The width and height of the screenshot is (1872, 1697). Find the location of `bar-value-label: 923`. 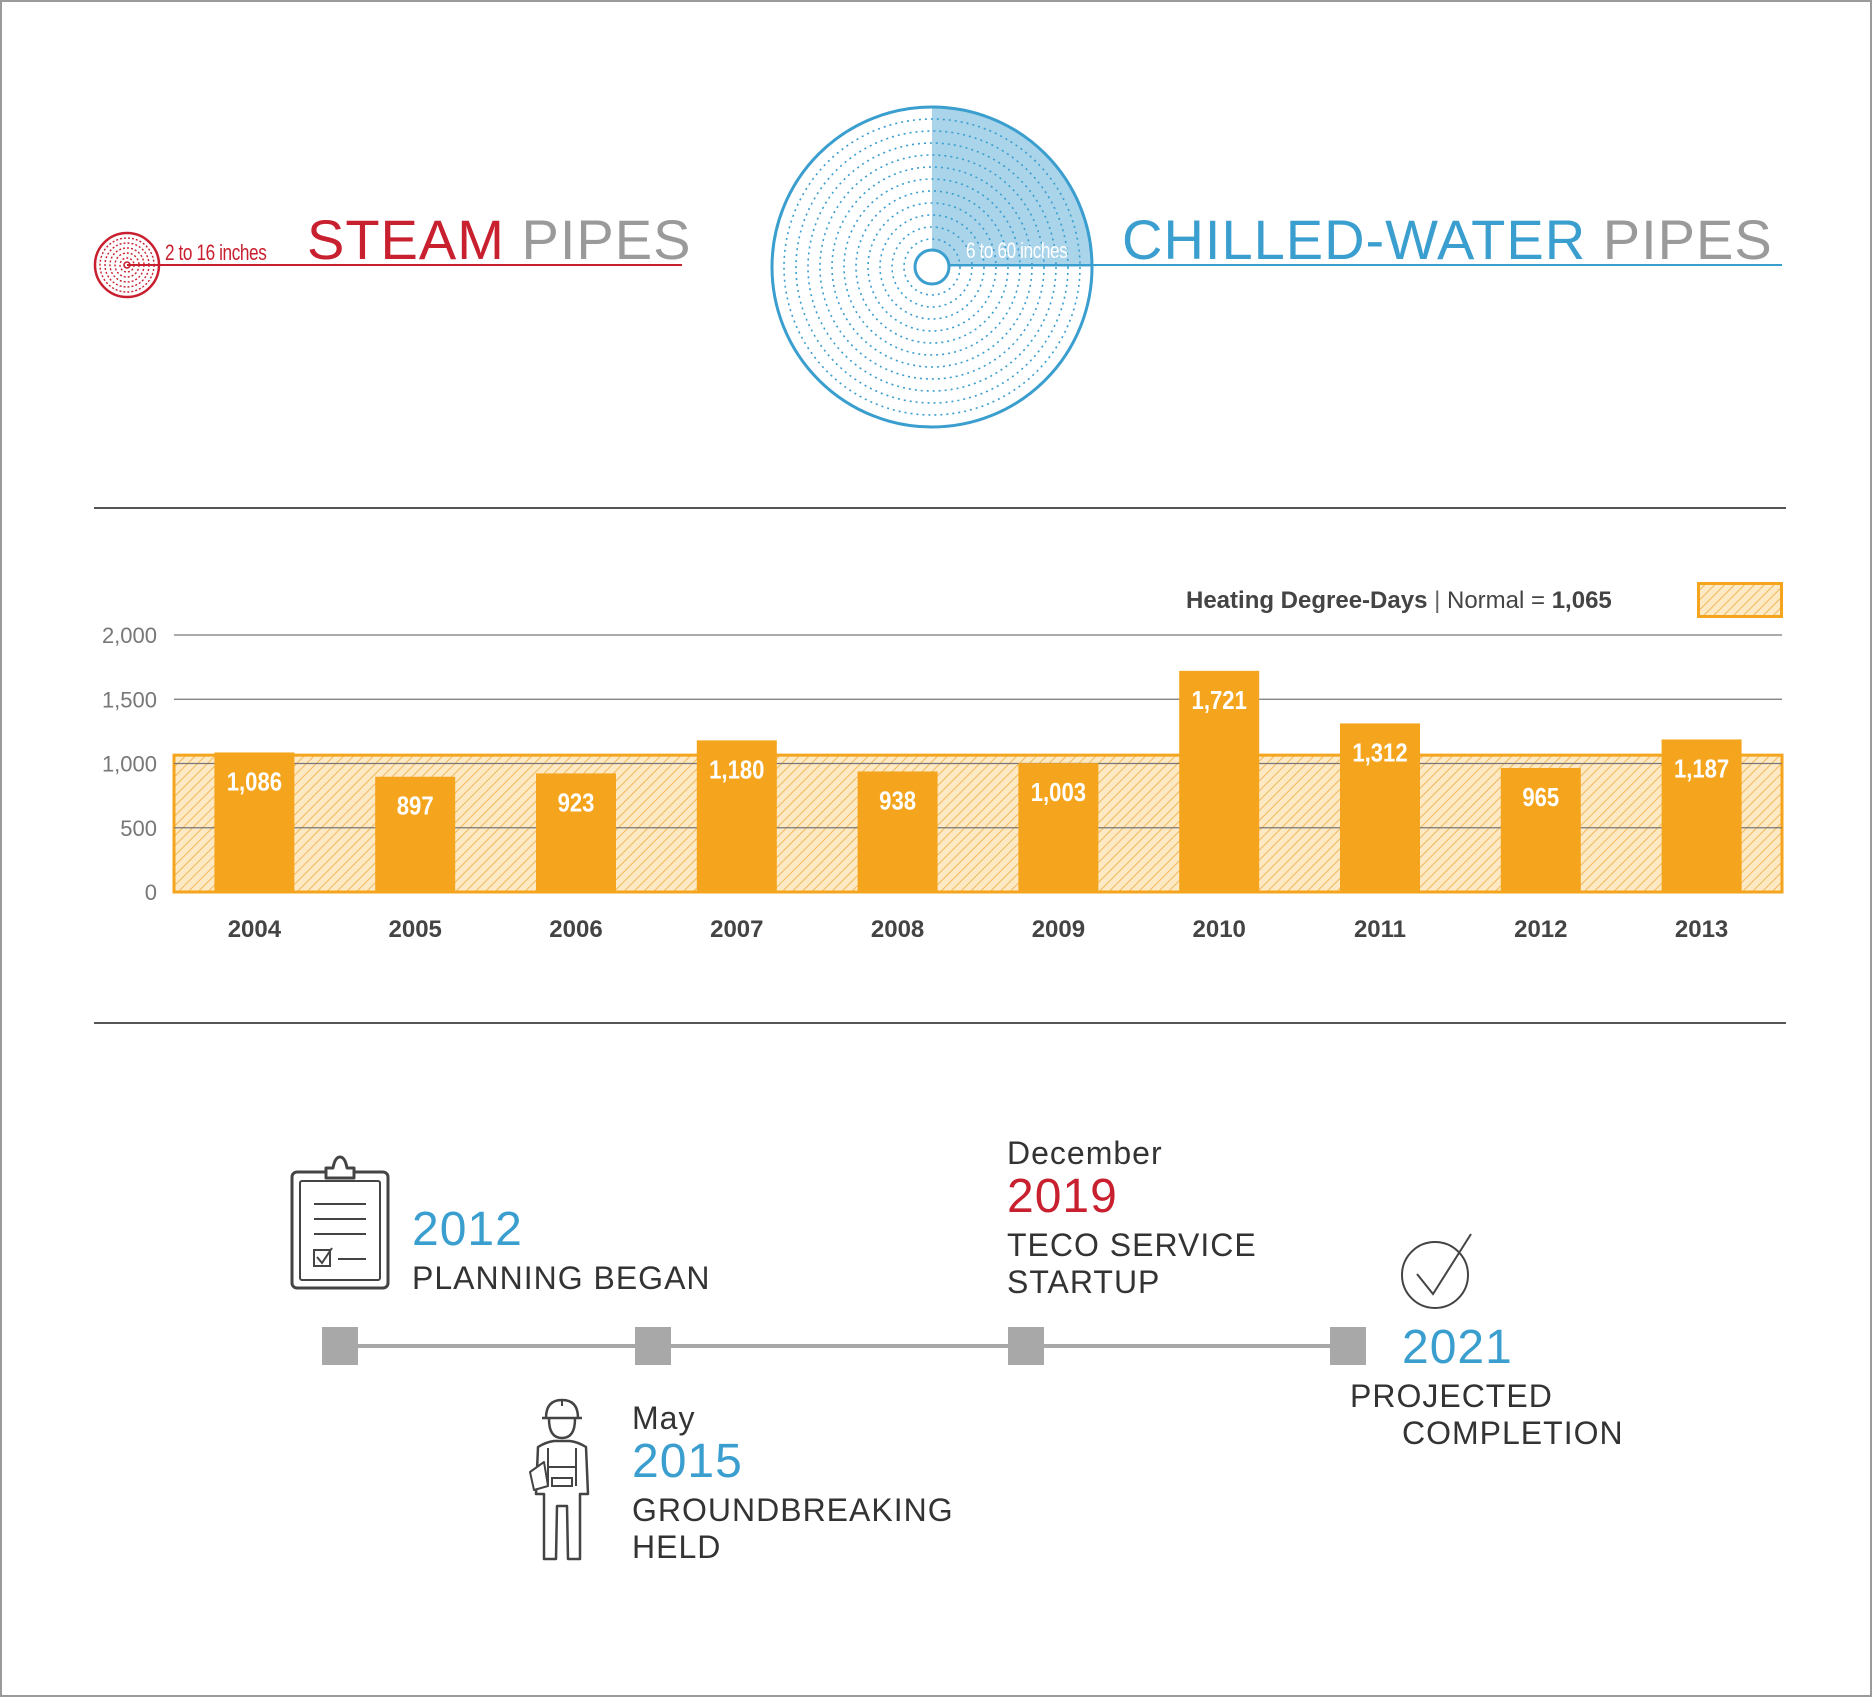

bar-value-label: 923 is located at coordinates (576, 803).